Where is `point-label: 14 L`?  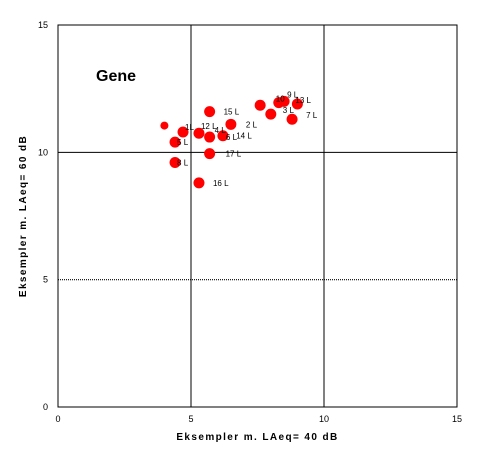
point-label: 14 L is located at coordinates (244, 135).